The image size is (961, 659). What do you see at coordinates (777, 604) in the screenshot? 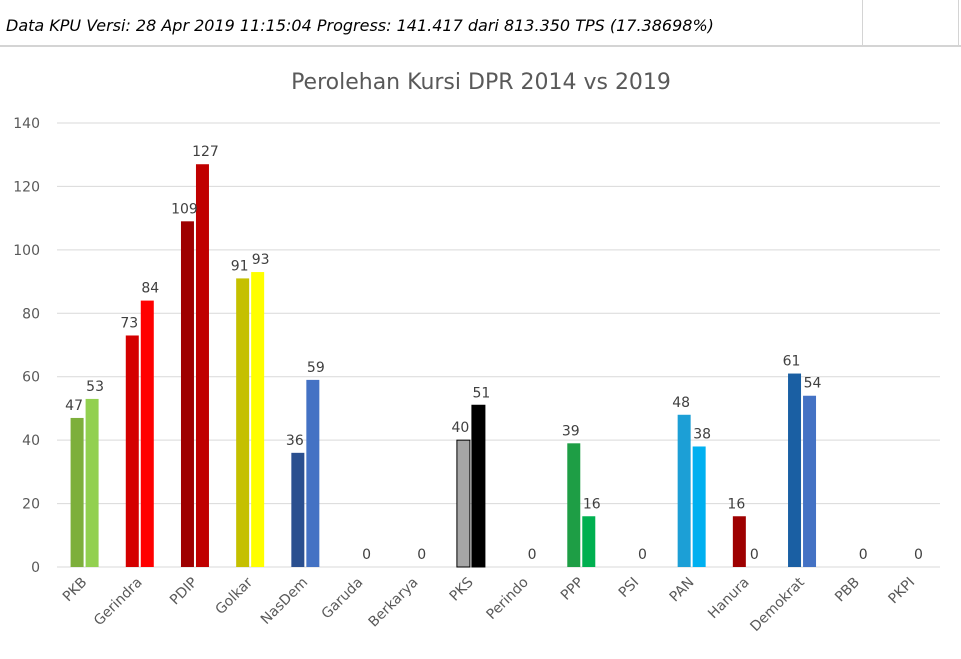
I see `x-tick-label: Demokrat` at bounding box center [777, 604].